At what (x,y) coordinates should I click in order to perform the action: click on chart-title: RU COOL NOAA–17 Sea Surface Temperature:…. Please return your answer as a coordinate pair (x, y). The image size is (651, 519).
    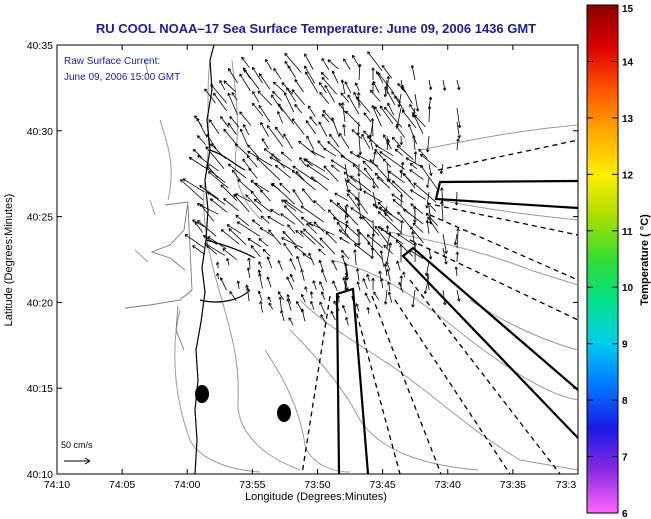
    Looking at the image, I should click on (316, 28).